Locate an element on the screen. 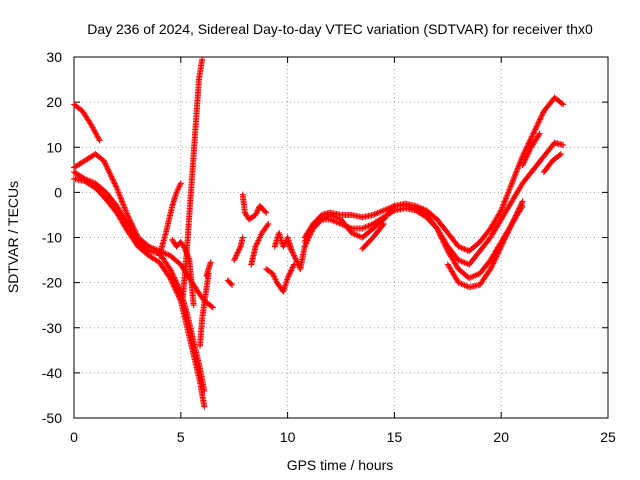 The width and height of the screenshot is (640, 480). y-tick-label: 0 is located at coordinates (58, 192).